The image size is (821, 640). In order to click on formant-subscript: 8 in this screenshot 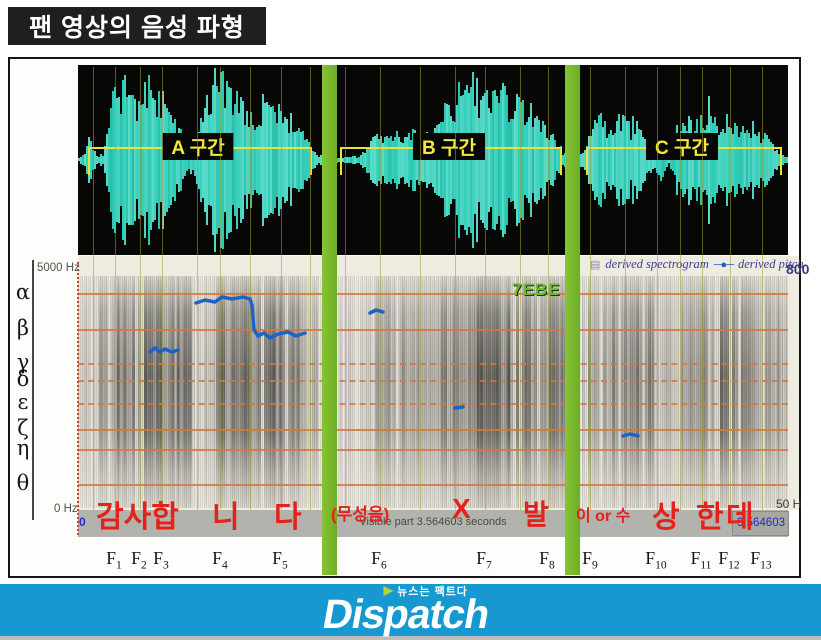, I will do `click(551, 565)`.